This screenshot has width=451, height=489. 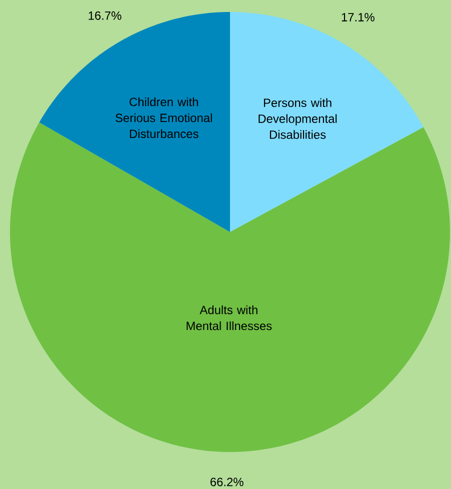 I want to click on slice-label: Children with Serious Emotional Disturbances, so click(x=164, y=117).